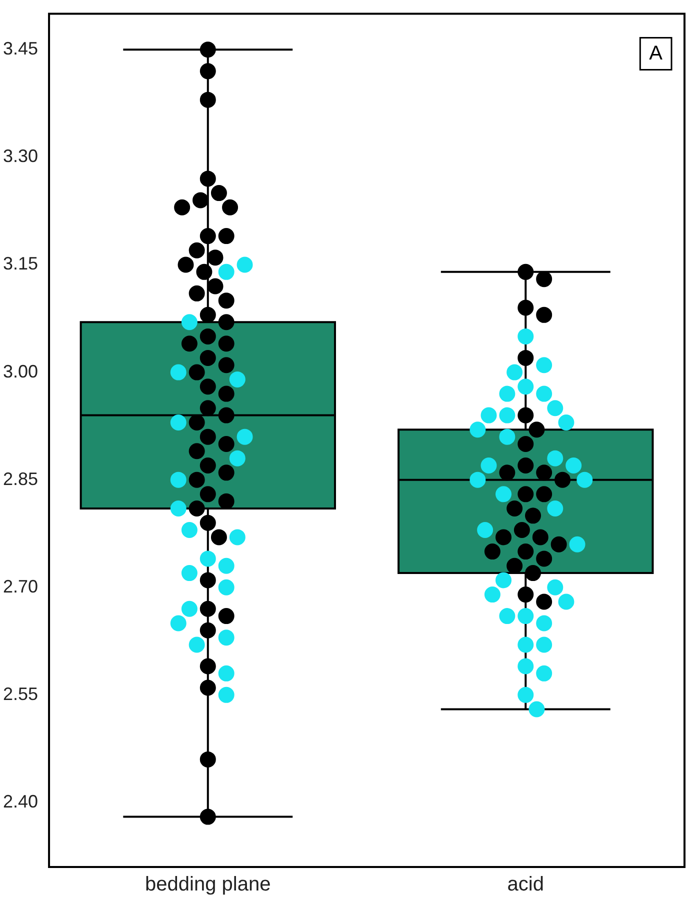 This screenshot has height=903, width=693. Describe the element at coordinates (20, 371) in the screenshot. I see `y-tick-label: 3.00` at that location.